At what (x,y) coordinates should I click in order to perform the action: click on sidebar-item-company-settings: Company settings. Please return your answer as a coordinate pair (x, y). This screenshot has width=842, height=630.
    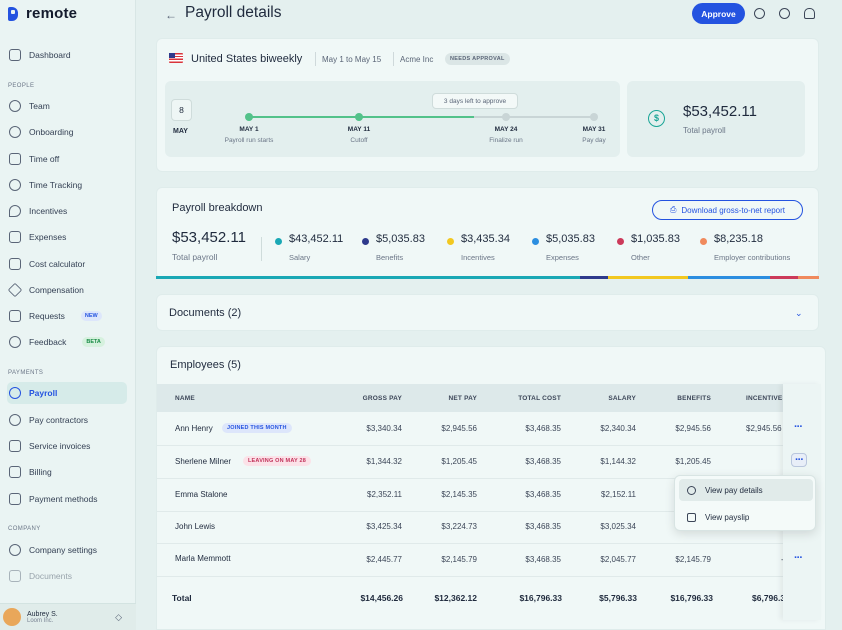
    Looking at the image, I should click on (67, 550).